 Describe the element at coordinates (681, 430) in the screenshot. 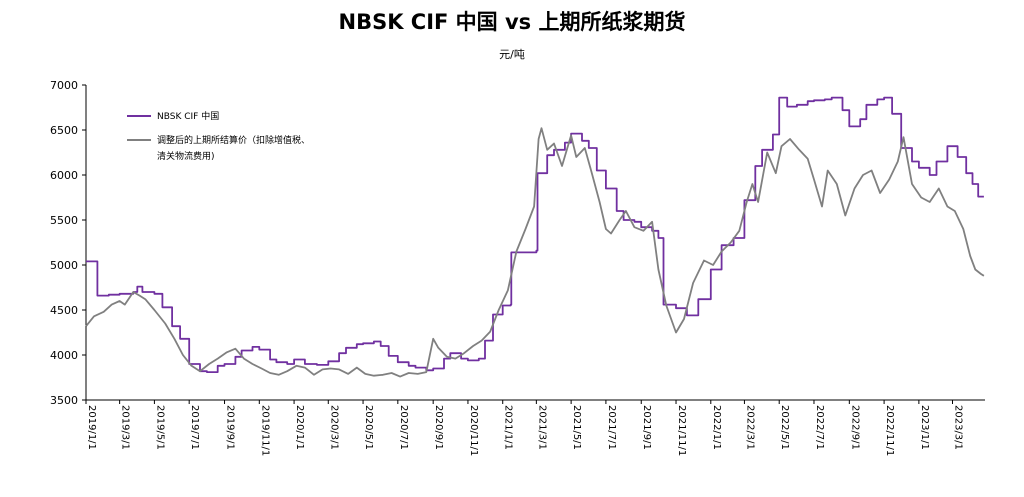

I see `x-tick-label: 2021/11/1` at that location.